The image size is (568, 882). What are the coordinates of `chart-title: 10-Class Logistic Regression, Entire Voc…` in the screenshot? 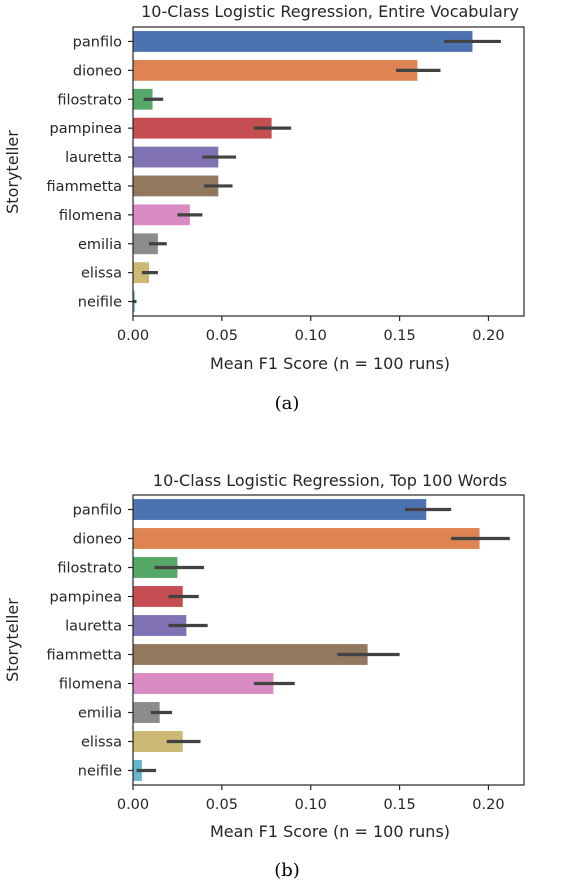 It's located at (330, 11).